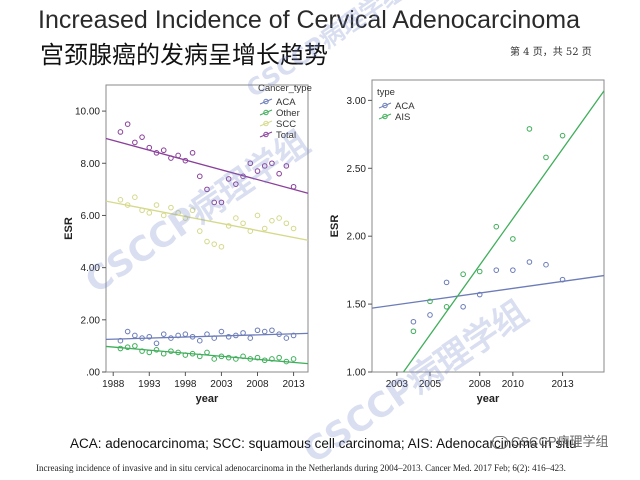  I want to click on brand-watermark: CSCCP病理学组, so click(550, 440).